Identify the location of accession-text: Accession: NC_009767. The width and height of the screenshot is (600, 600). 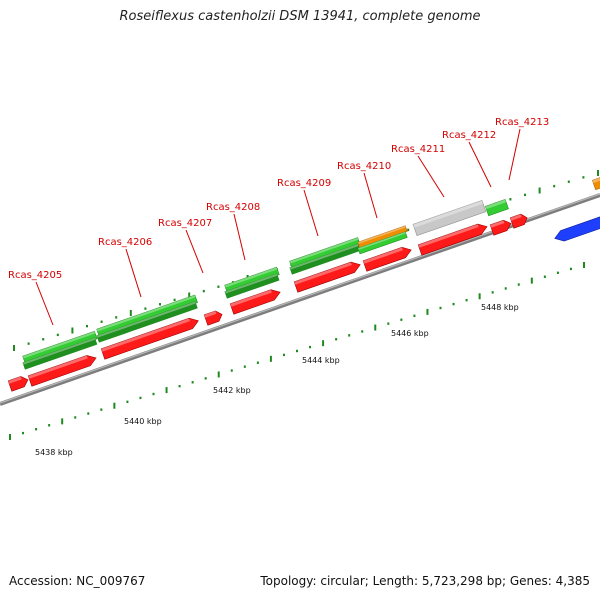
(77, 581).